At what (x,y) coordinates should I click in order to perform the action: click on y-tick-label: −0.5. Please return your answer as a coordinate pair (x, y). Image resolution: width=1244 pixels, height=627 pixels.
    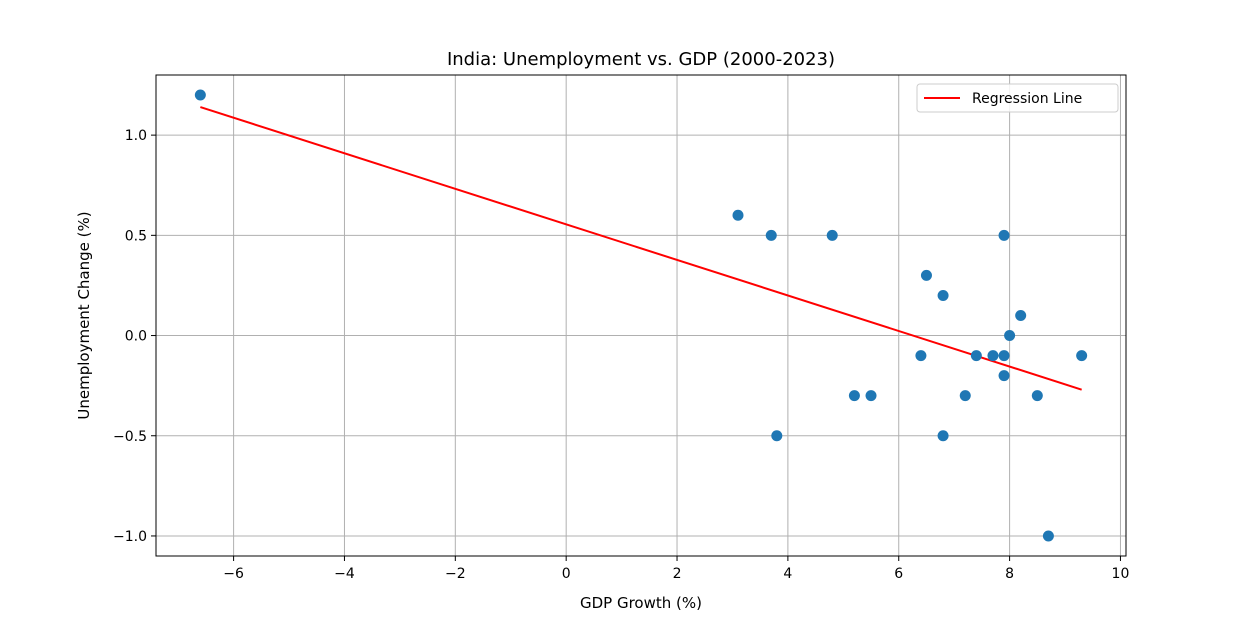
    Looking at the image, I should click on (130, 437).